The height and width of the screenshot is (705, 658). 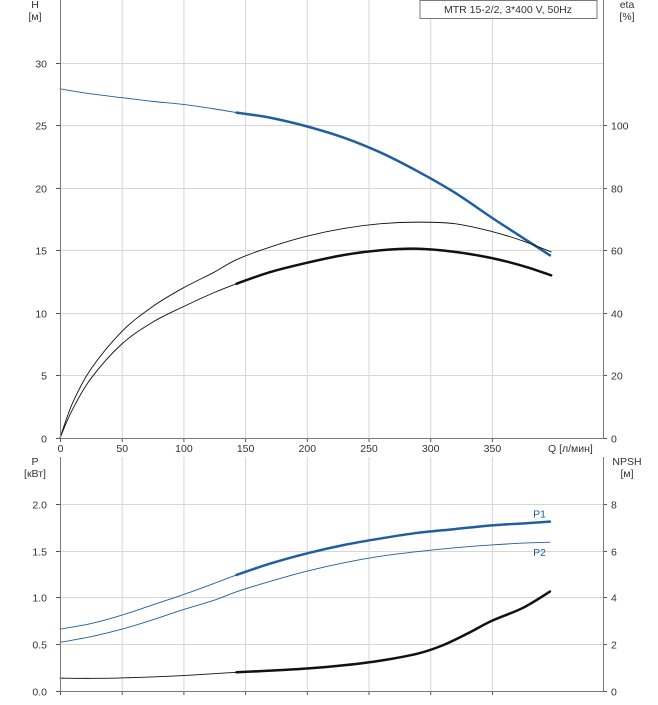 What do you see at coordinates (539, 553) in the screenshot?
I see `bottom-panel-series-2-P2-label: P2` at bounding box center [539, 553].